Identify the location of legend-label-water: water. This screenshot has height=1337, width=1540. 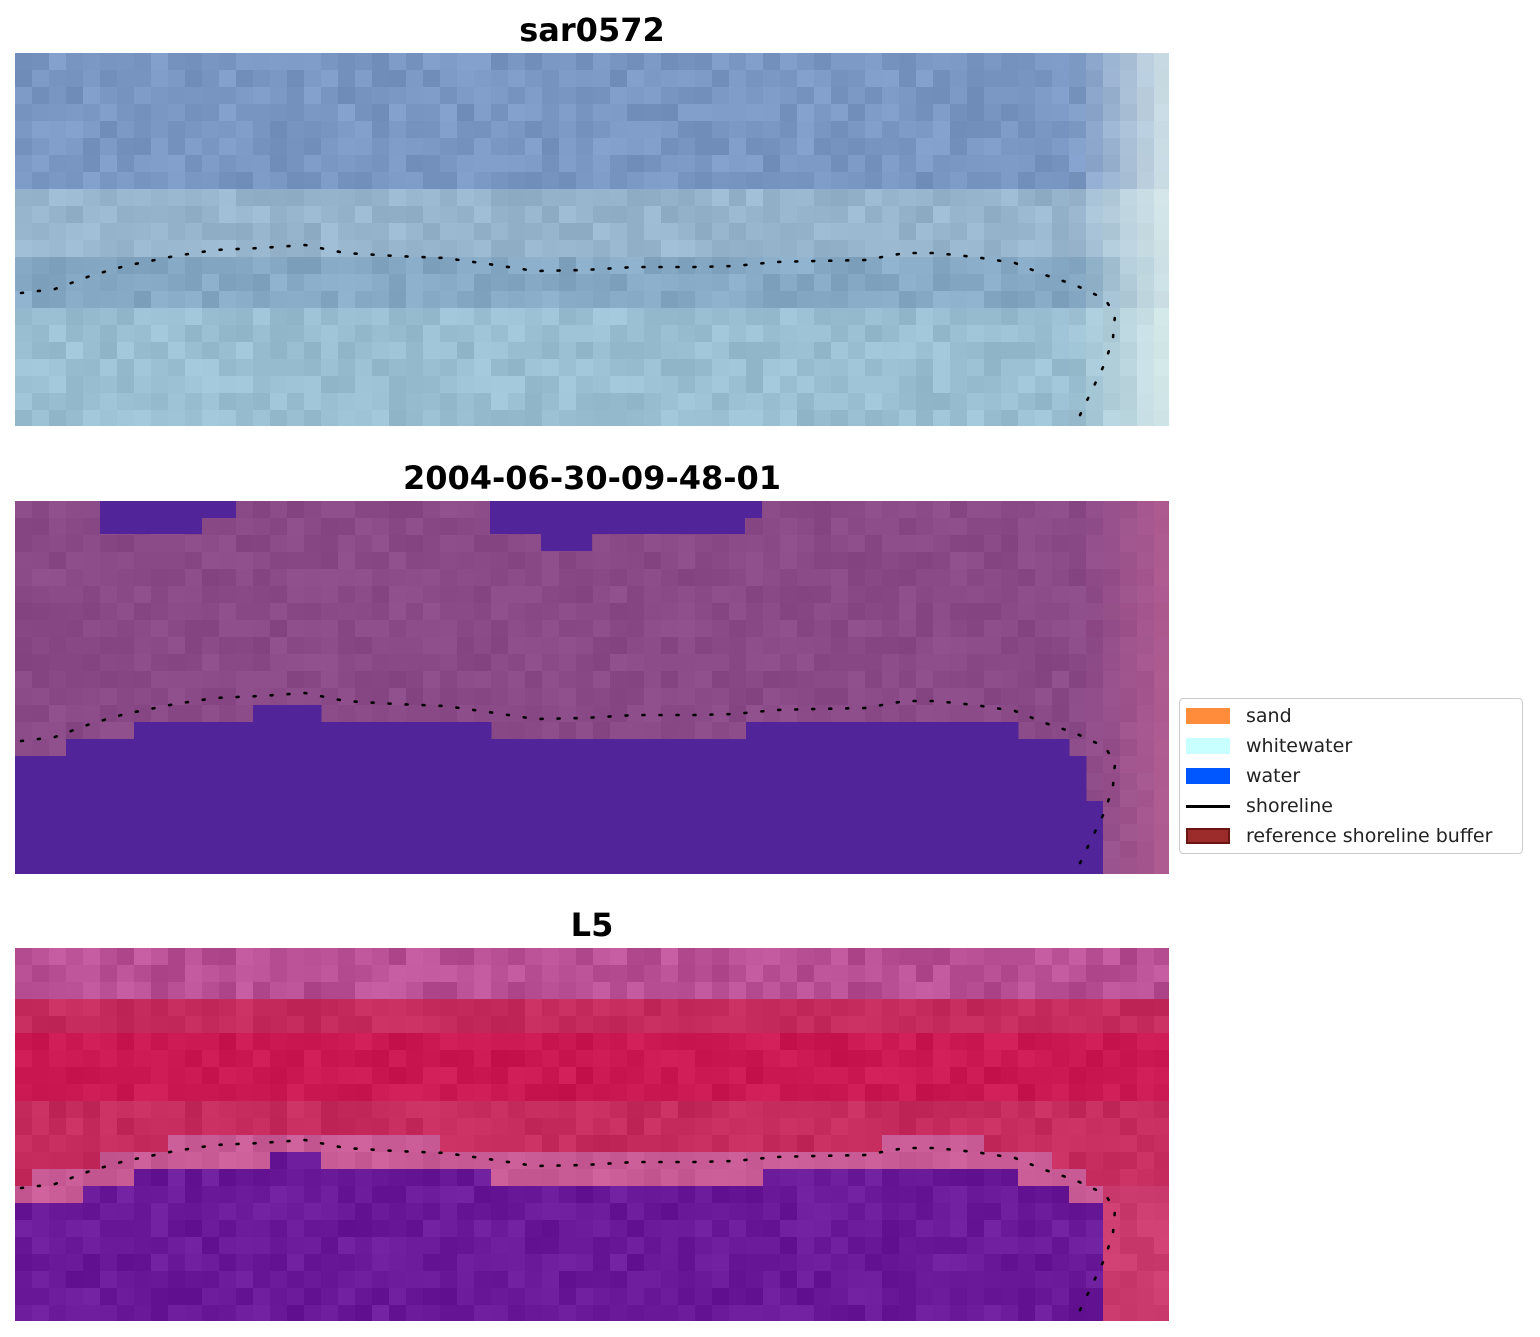
(1273, 776).